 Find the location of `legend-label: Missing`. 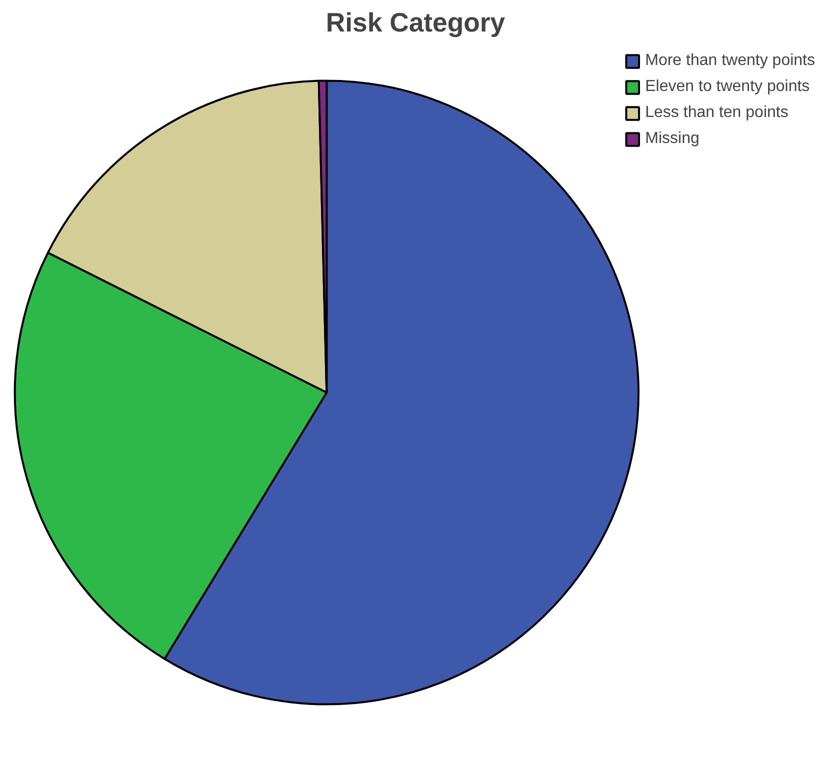

legend-label: Missing is located at coordinates (672, 139).